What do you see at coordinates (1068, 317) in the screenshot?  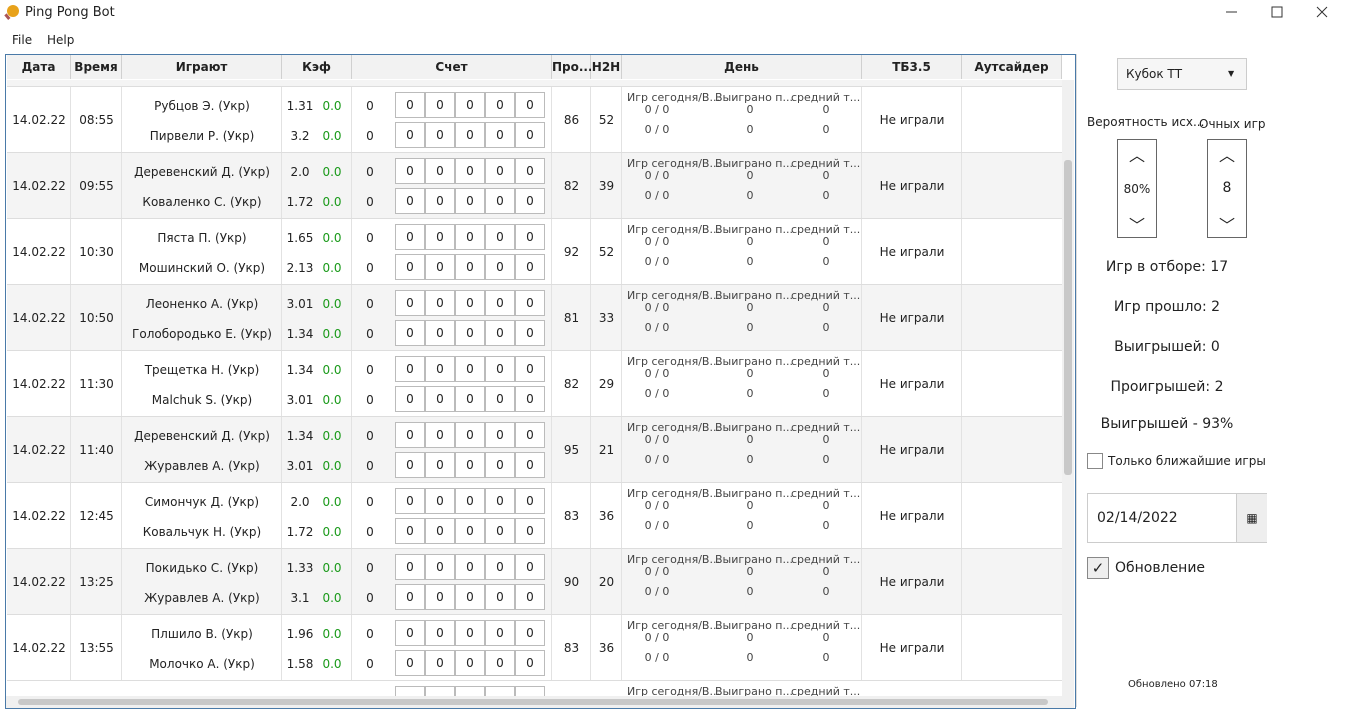 I see `scroll-thumb` at bounding box center [1068, 317].